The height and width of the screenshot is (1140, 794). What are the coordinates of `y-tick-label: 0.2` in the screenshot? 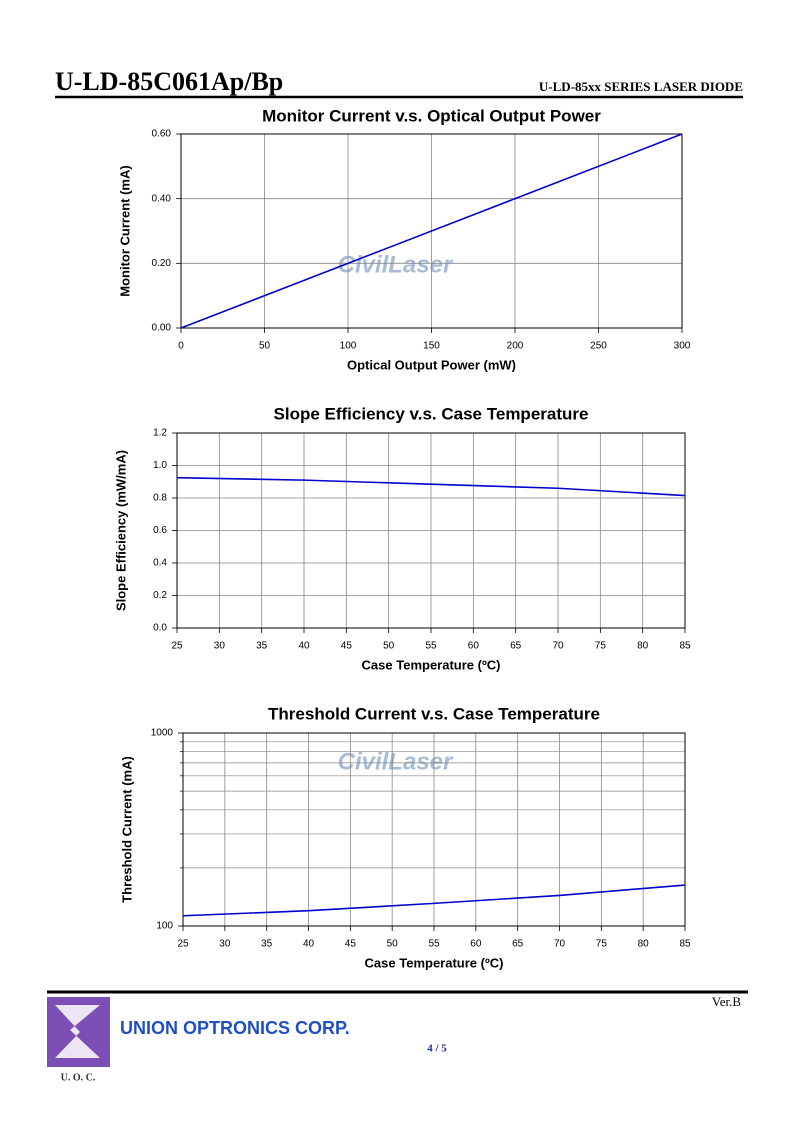 It's located at (160, 595).